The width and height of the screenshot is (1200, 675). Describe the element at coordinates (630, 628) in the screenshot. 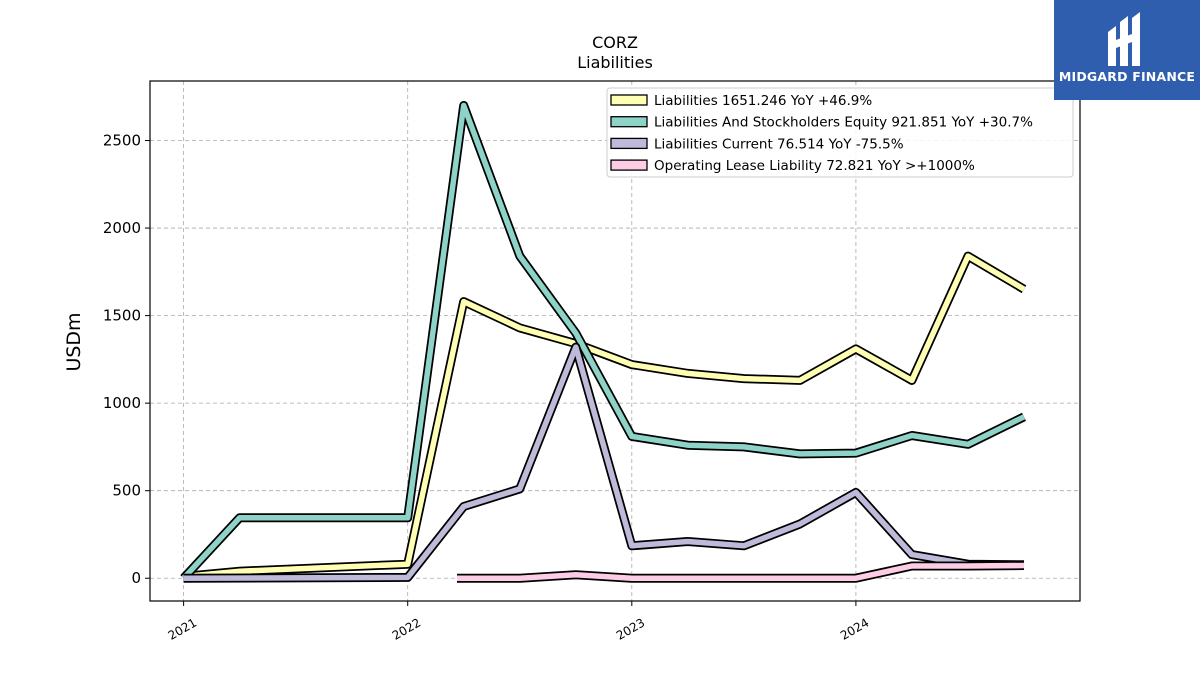

I see `x-tick-label: 2023` at that location.